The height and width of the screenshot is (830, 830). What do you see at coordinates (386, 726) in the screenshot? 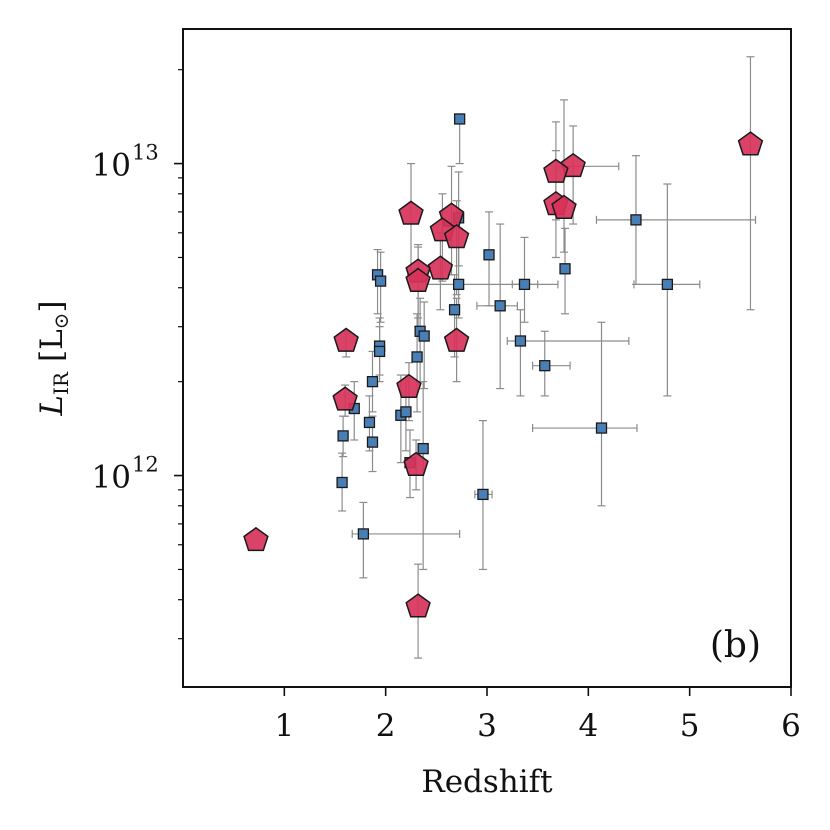
I see `x-tick-label: 2` at bounding box center [386, 726].